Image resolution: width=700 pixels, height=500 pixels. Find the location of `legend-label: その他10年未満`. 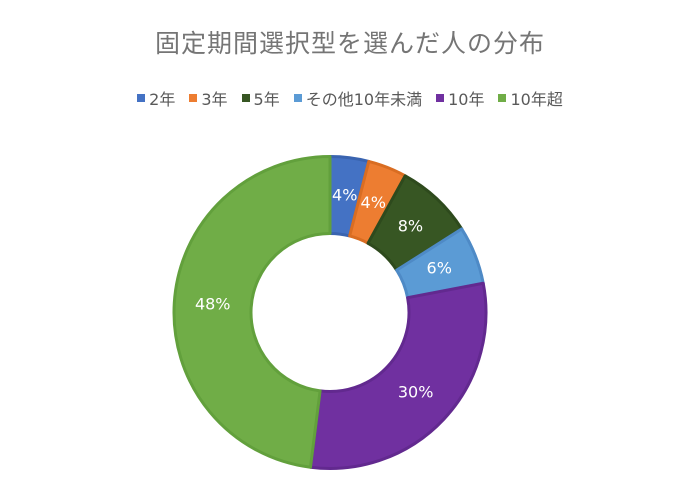

legend-label: その他10年未満 is located at coordinates (364, 99).